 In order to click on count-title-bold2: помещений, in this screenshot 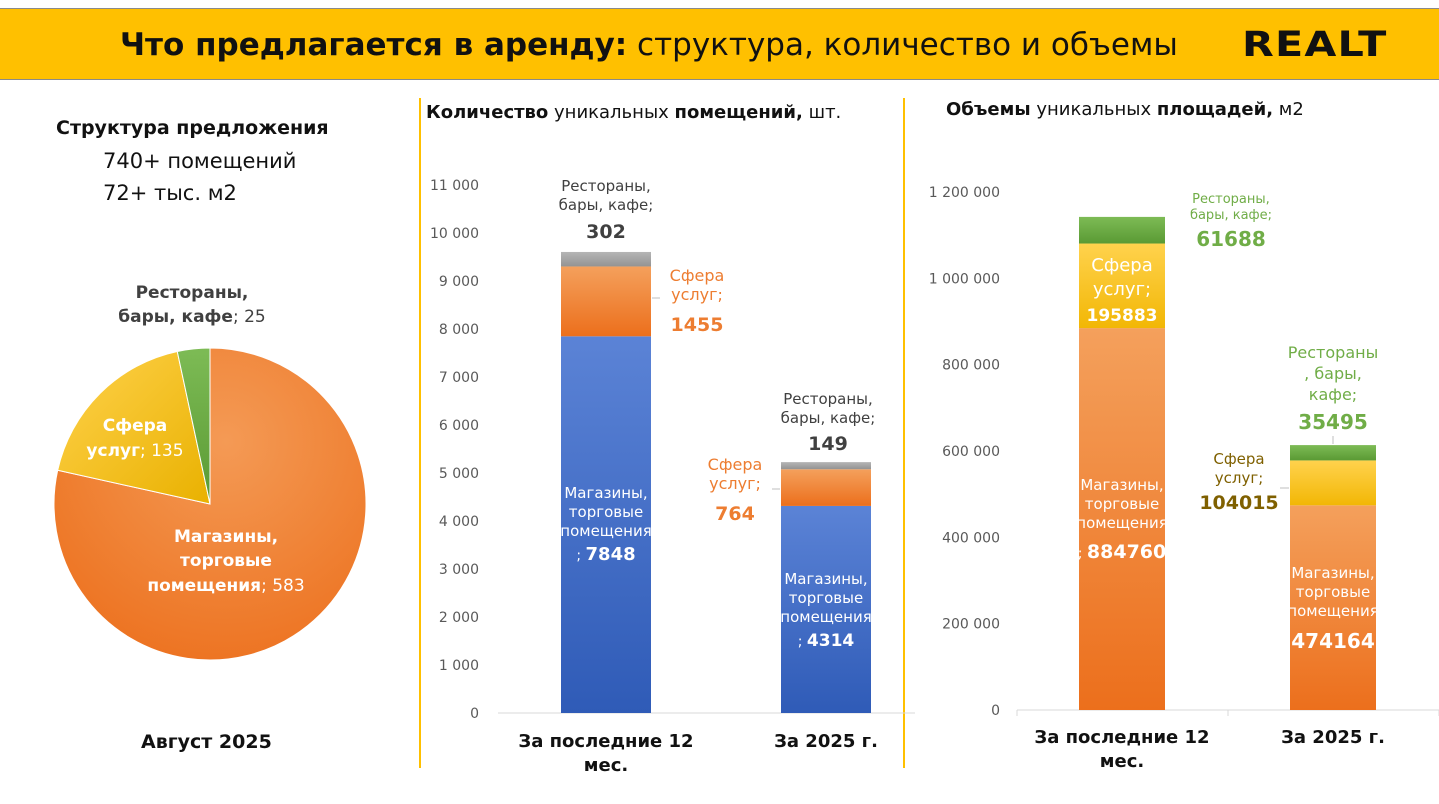, I will do `click(738, 112)`.